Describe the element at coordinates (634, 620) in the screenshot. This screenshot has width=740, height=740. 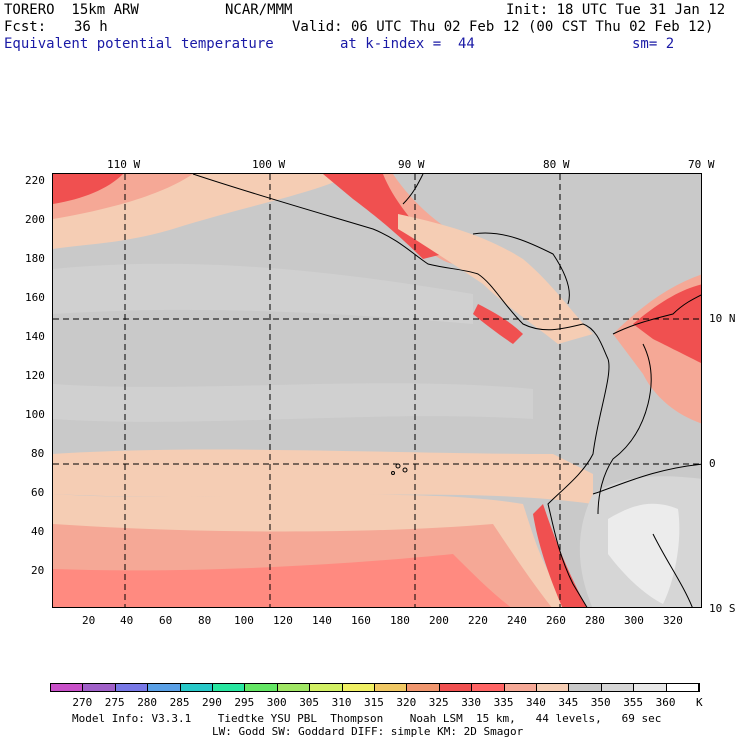
I see `x-tick-300: 300` at that location.